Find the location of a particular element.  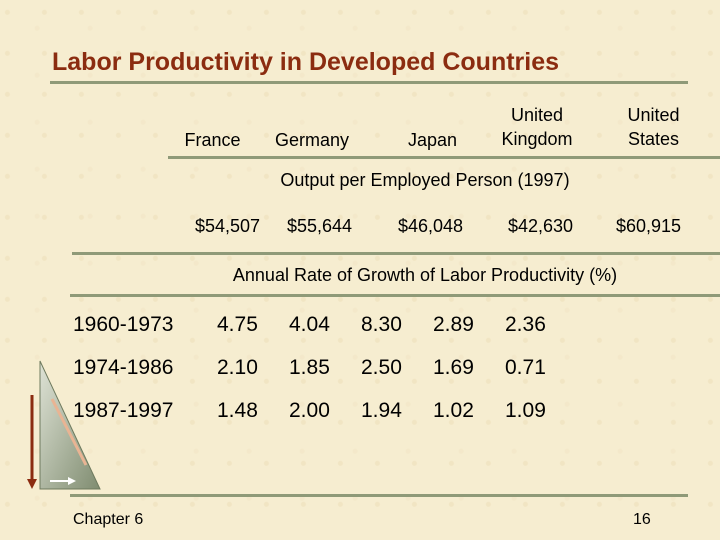

growth-value: 2.10 is located at coordinates (237, 367).